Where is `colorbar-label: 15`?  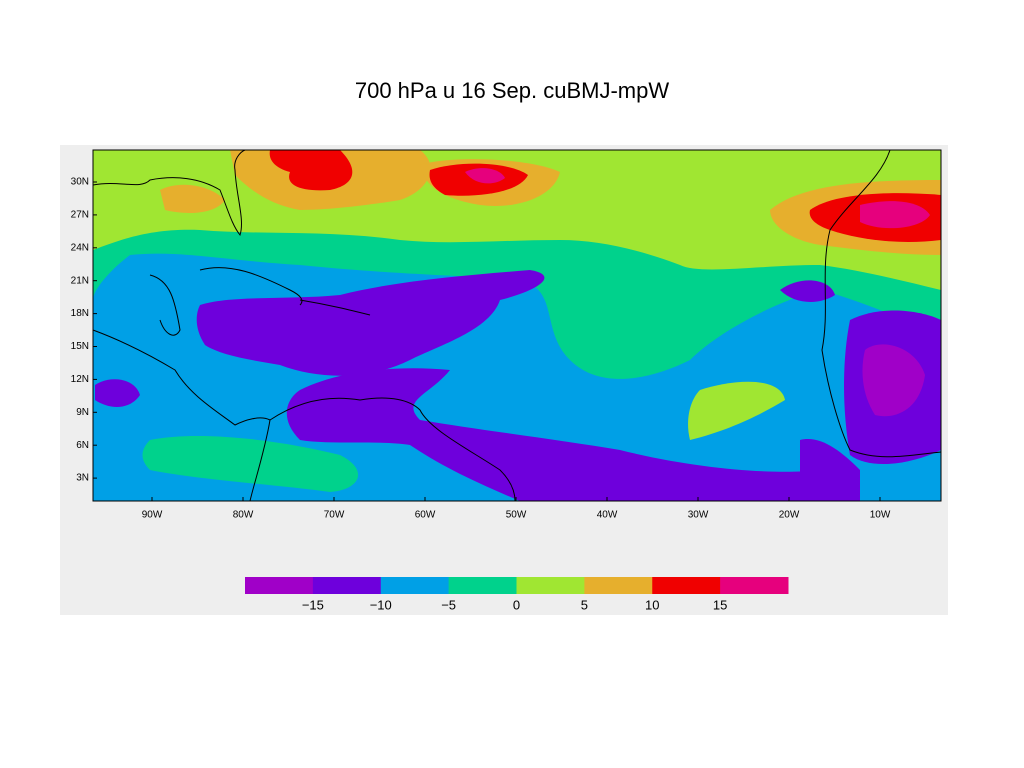
colorbar-label: 15 is located at coordinates (720, 604).